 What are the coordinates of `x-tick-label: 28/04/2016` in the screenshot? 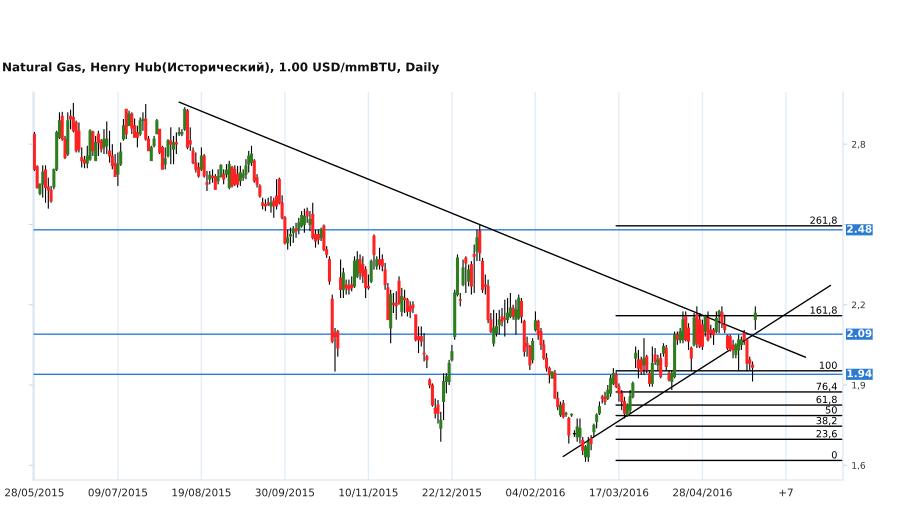 It's located at (702, 493).